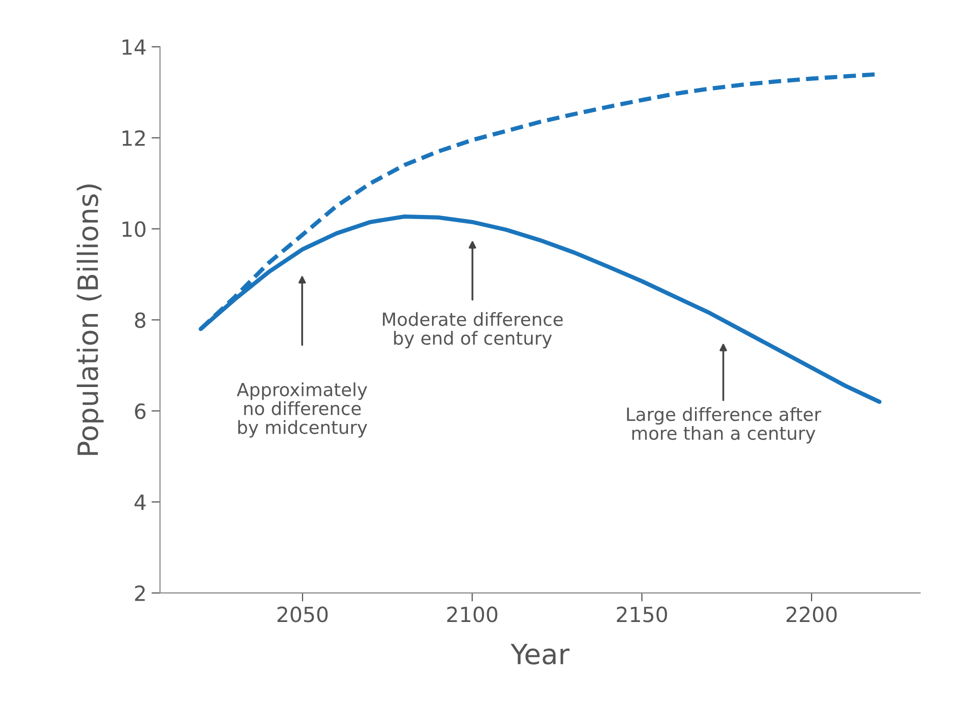 Image resolution: width=961 pixels, height=714 pixels. Describe the element at coordinates (140, 593) in the screenshot. I see `y-tick-label: 2` at that location.